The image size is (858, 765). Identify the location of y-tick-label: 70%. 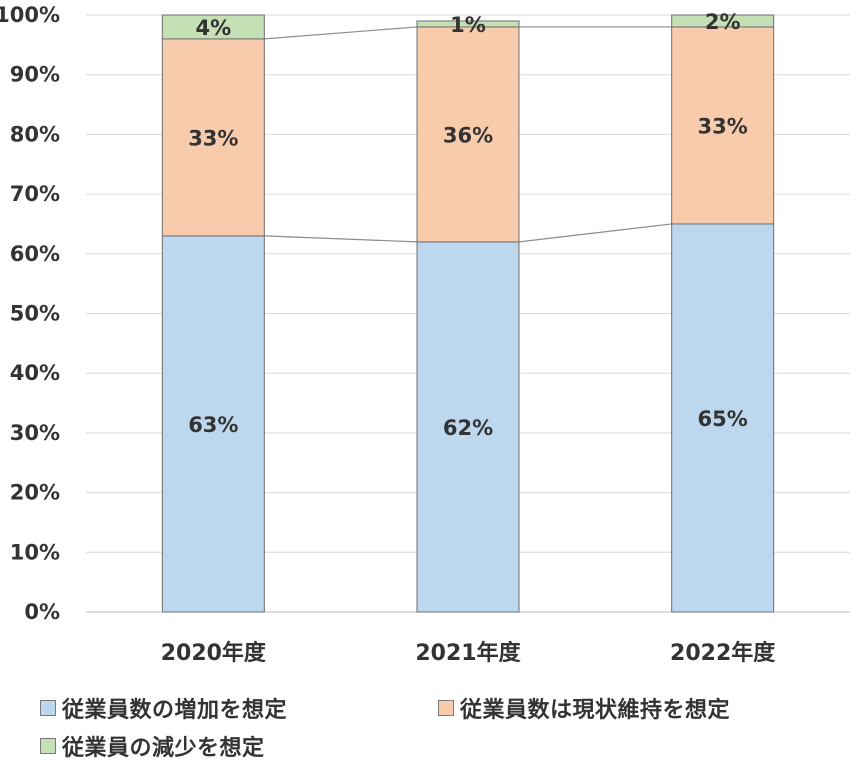
(35, 194).